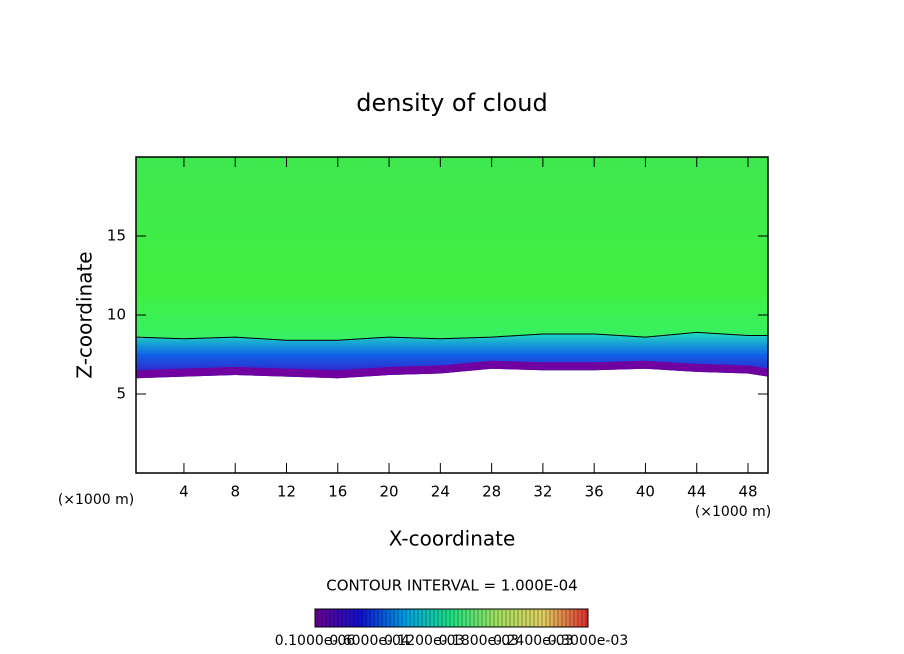  I want to click on x-tick-label: 20, so click(389, 492).